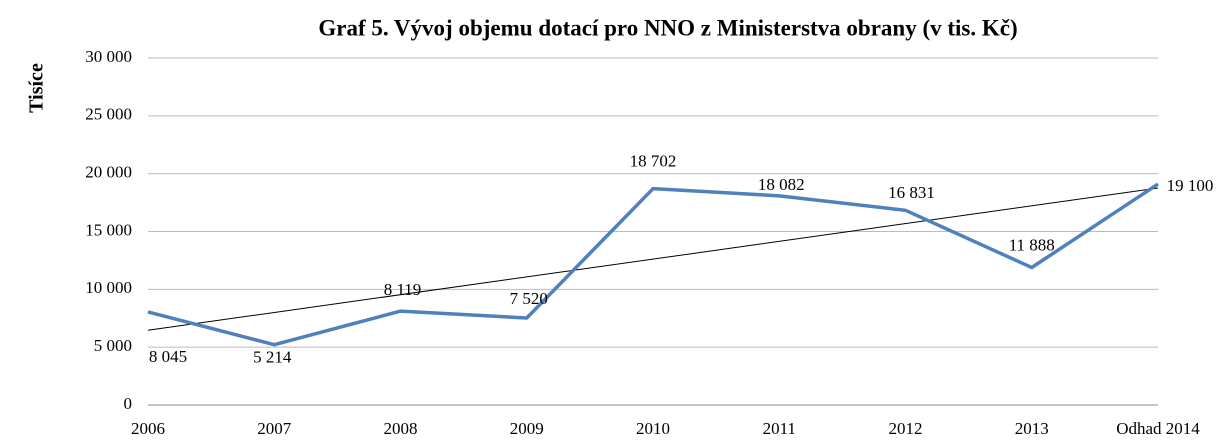 This screenshot has height=440, width=1224. What do you see at coordinates (529, 298) in the screenshot?
I see `data-label: 7 520` at bounding box center [529, 298].